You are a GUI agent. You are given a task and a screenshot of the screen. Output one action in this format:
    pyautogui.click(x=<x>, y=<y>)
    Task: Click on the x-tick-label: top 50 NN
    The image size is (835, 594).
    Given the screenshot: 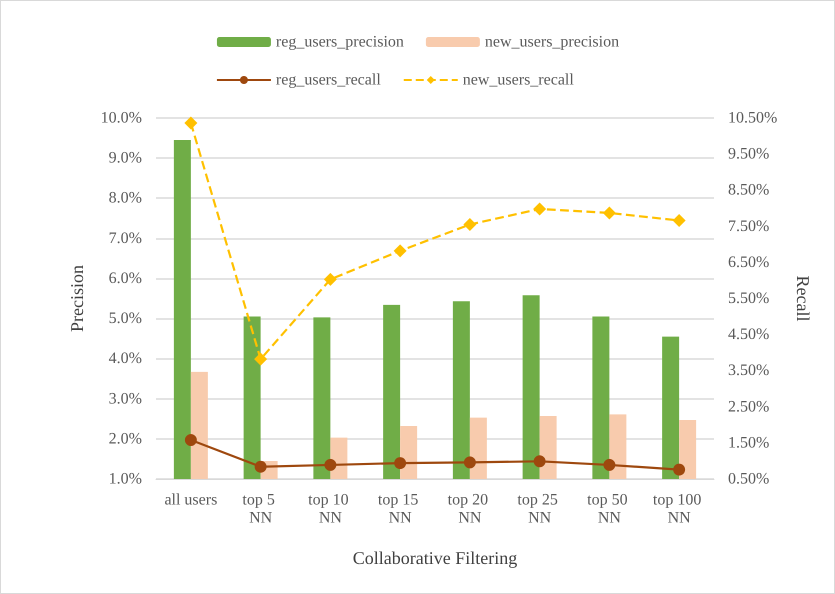 What is the action you would take?
    pyautogui.click(x=609, y=509)
    